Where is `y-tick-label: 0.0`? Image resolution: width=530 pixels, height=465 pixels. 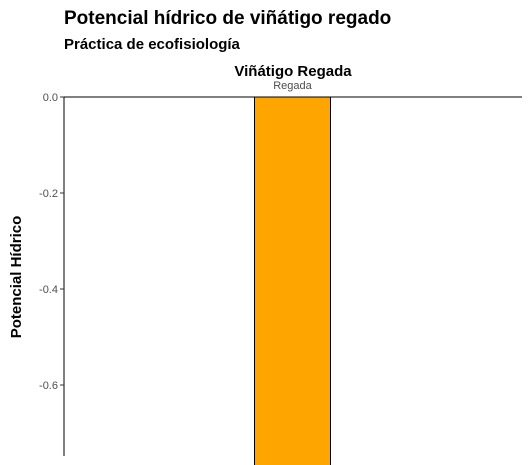 y-tick-label: 0.0 is located at coordinates (50, 98).